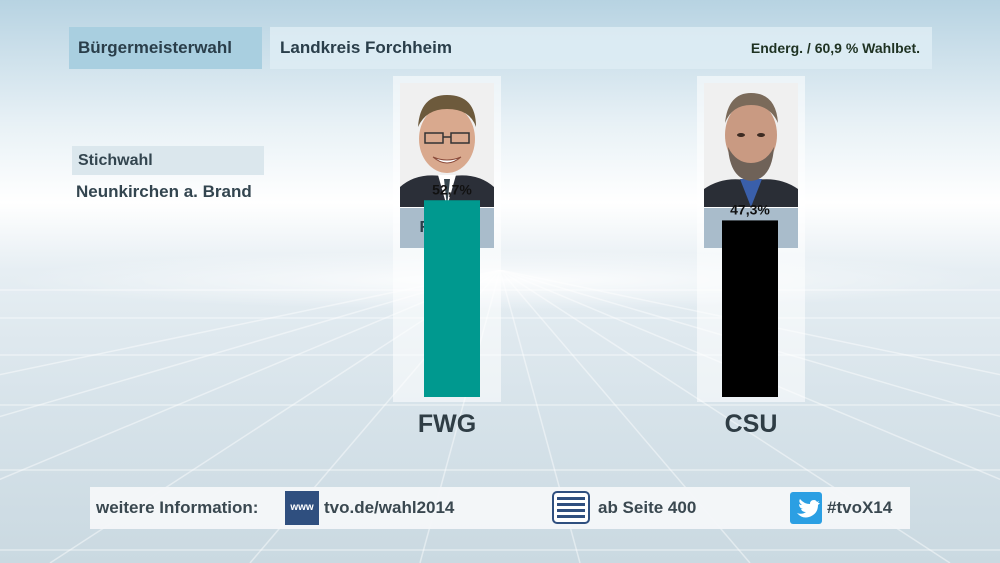  Describe the element at coordinates (447, 145) in the screenshot. I see `candidate-photo-richter` at that location.